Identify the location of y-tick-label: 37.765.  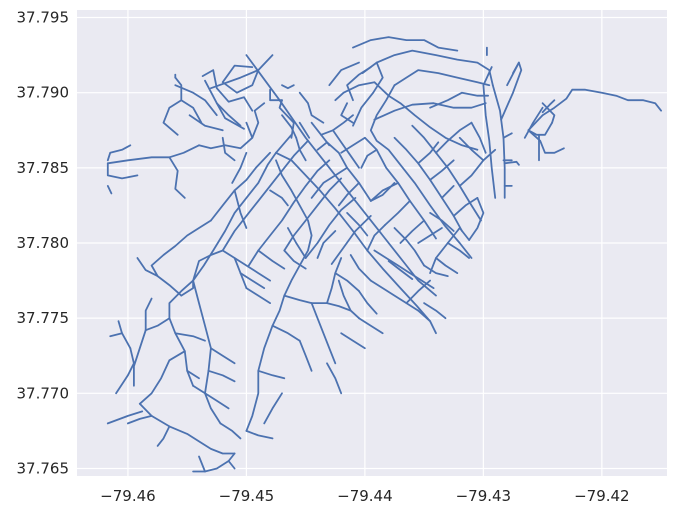
(43, 468).